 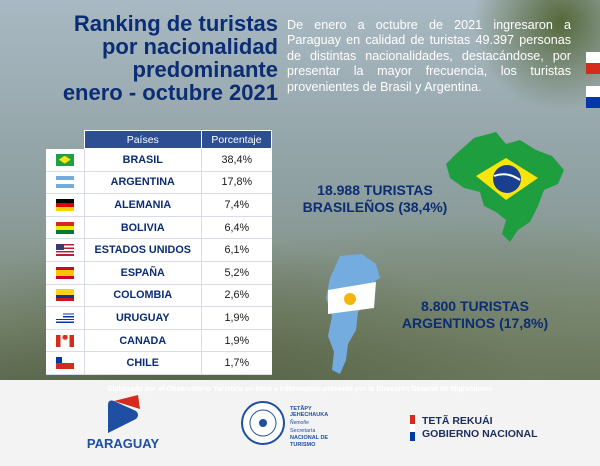 I want to click on flag-column-header, so click(x=65, y=140).